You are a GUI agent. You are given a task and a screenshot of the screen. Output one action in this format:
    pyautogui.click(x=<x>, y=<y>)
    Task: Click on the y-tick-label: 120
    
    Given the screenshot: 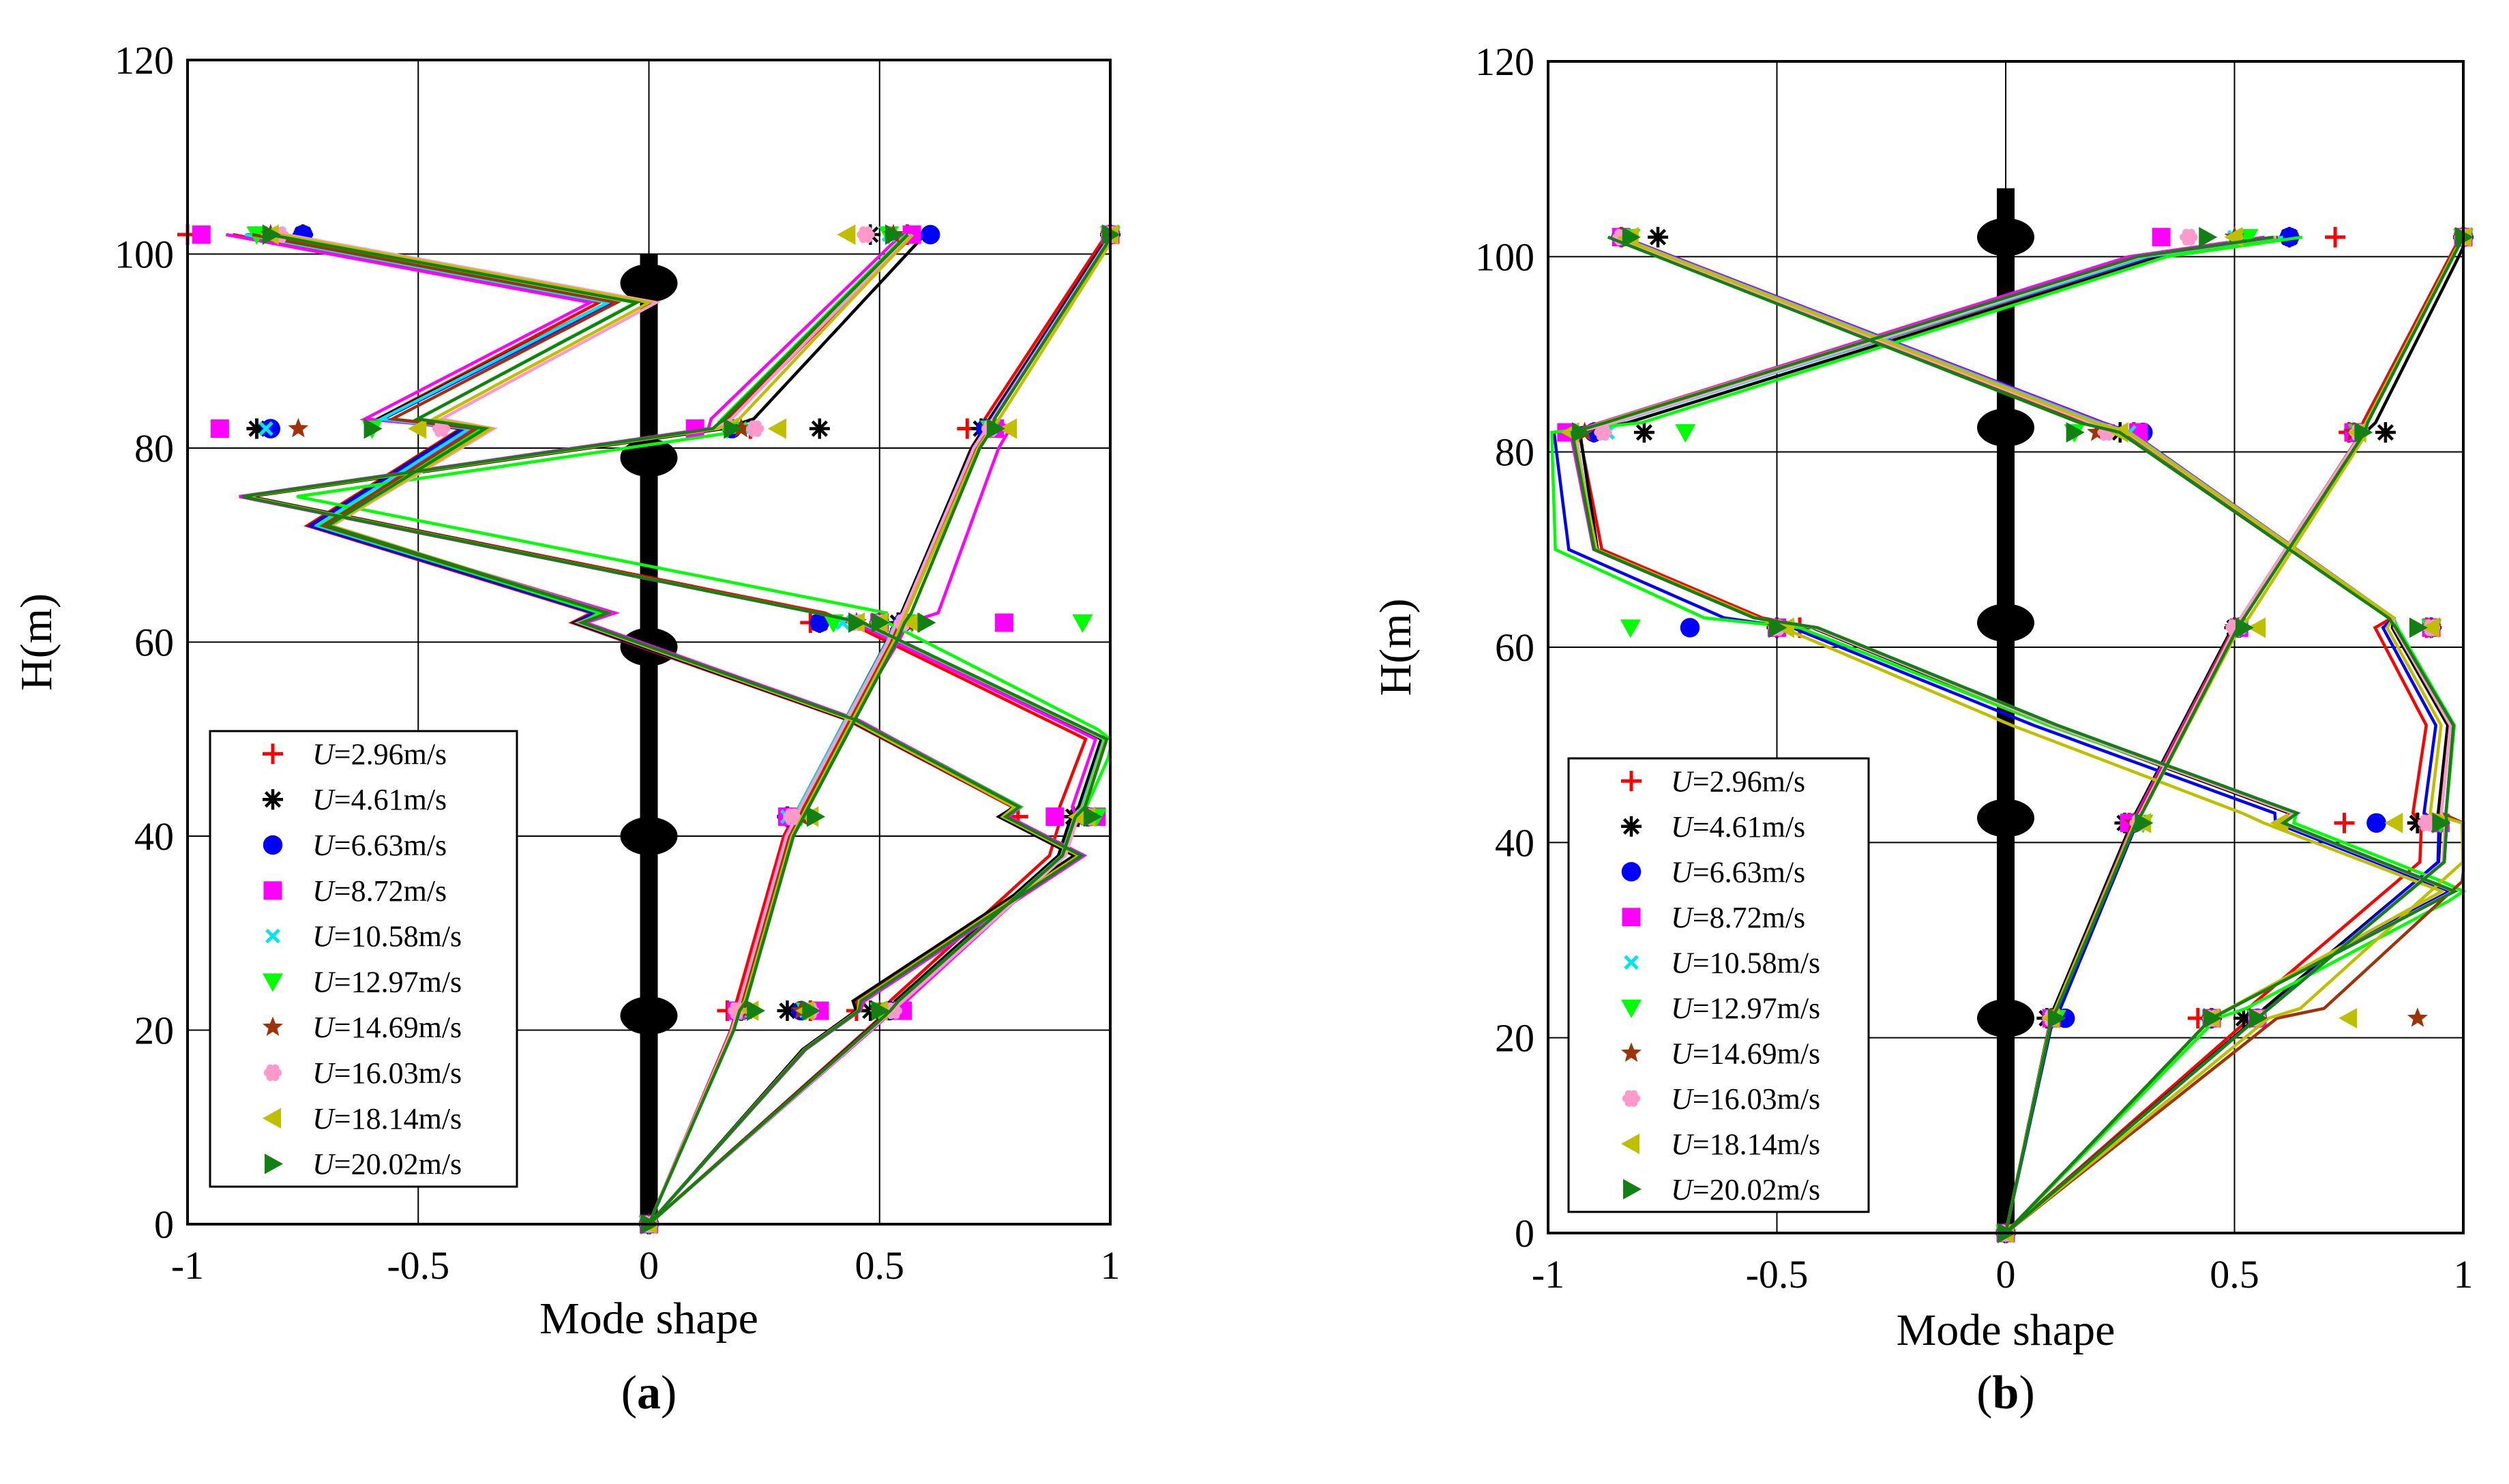 What is the action you would take?
    pyautogui.click(x=1504, y=62)
    